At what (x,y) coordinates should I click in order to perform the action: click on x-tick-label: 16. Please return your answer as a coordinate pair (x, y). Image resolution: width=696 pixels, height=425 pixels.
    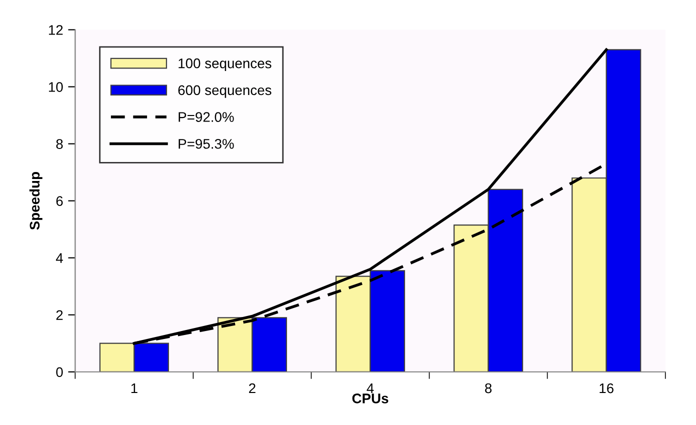
    Looking at the image, I should click on (607, 388).